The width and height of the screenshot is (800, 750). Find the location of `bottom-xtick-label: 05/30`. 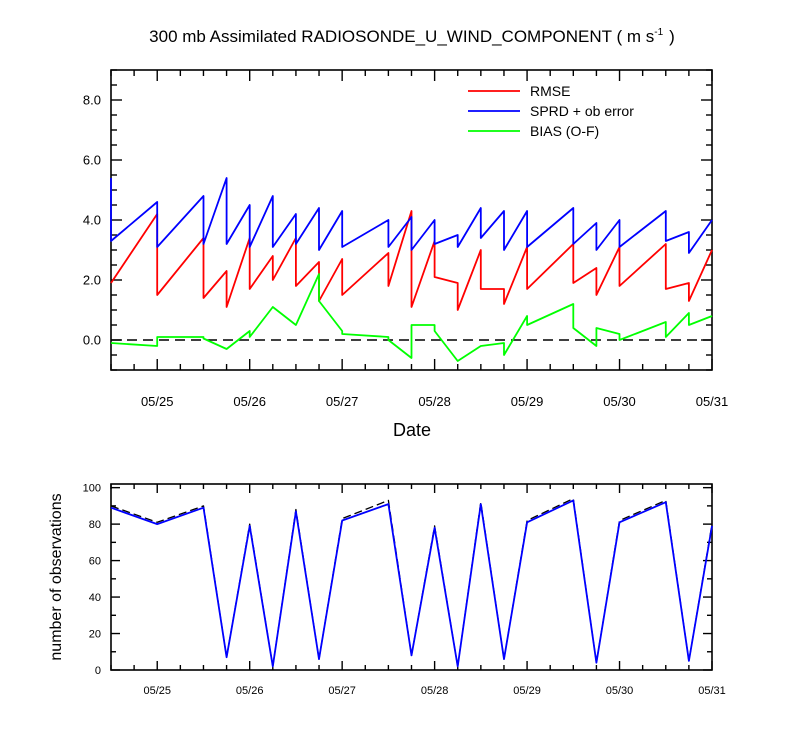

bottom-xtick-label: 05/30 is located at coordinates (620, 691).